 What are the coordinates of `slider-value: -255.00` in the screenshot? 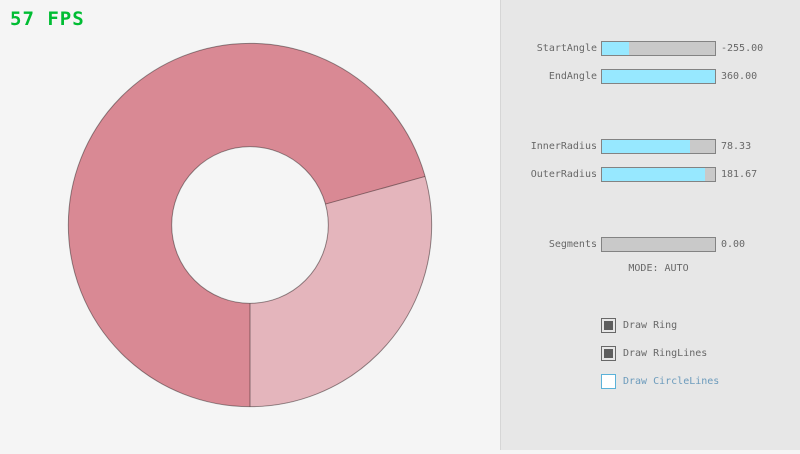 It's located at (742, 48).